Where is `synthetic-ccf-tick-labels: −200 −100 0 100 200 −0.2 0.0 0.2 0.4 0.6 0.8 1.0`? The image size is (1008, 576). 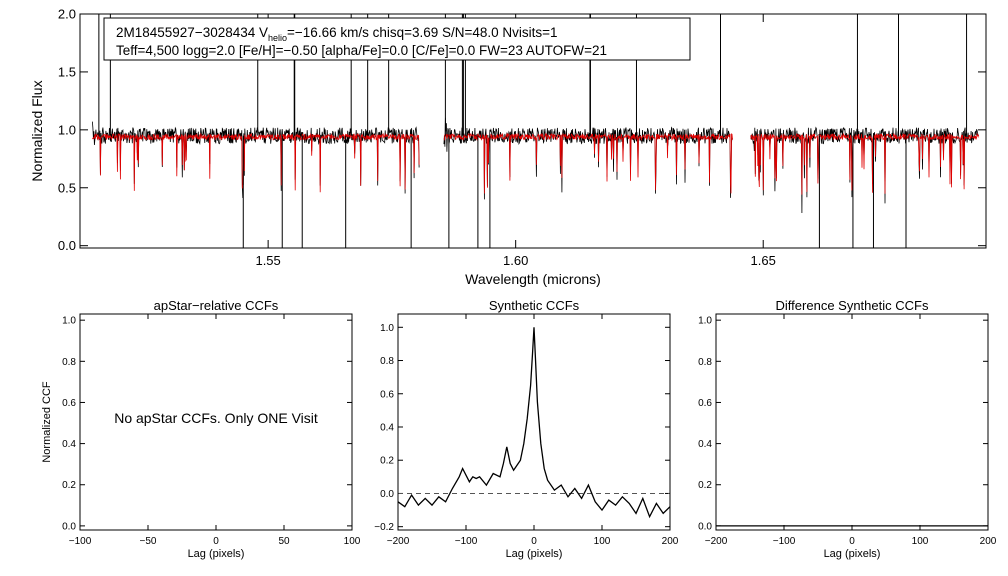
synthetic-ccf-tick-labels: −200 −100 0 100 200 −0.2 0.0 0.2 0.4 0.6 0.8 1.0 is located at coordinates (526, 435).